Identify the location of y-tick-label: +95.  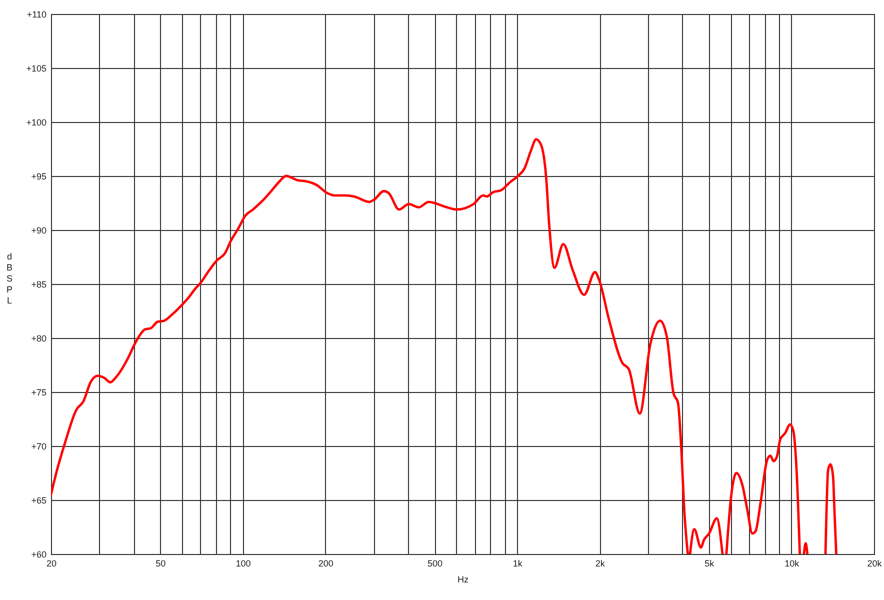
(38, 177).